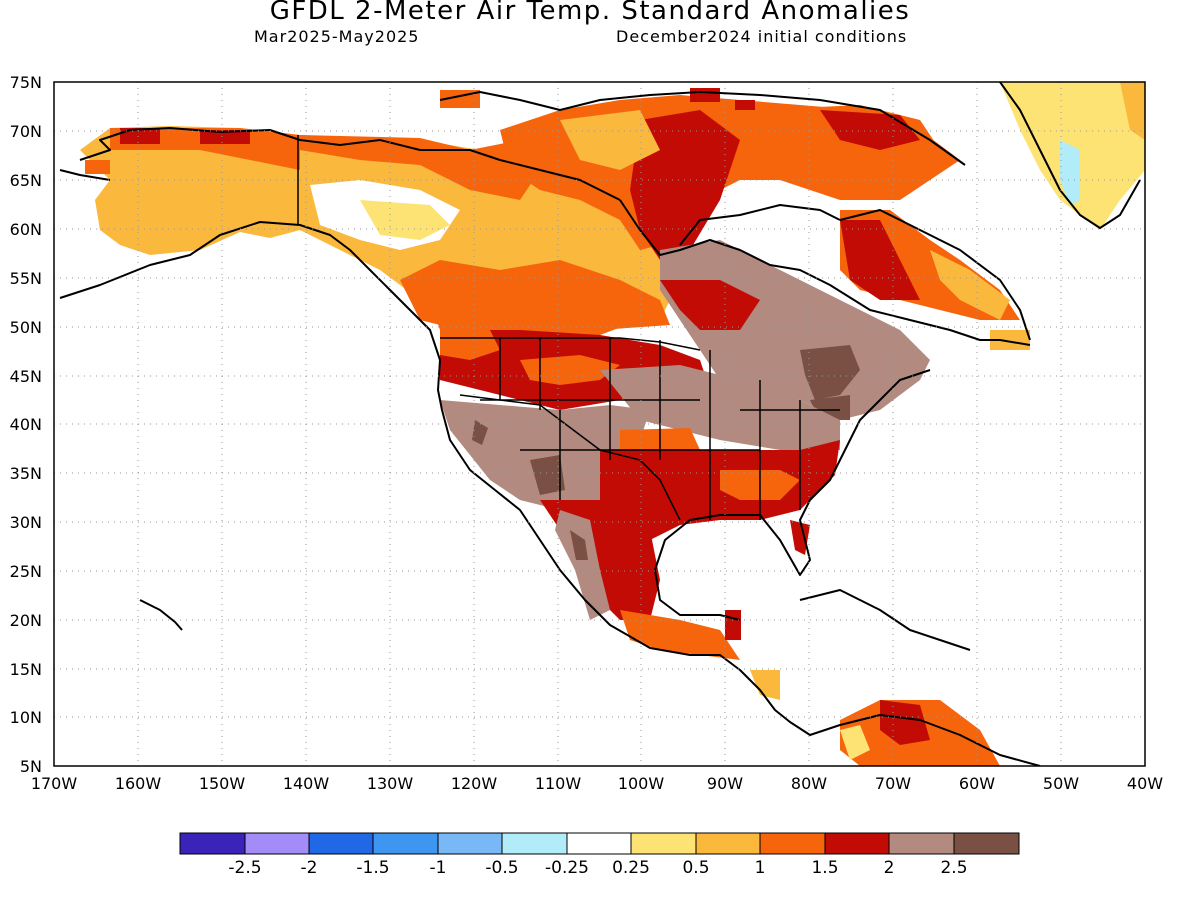 This screenshot has width=1200, height=900. Describe the element at coordinates (26, 278) in the screenshot. I see `lat-label: 55N` at that location.